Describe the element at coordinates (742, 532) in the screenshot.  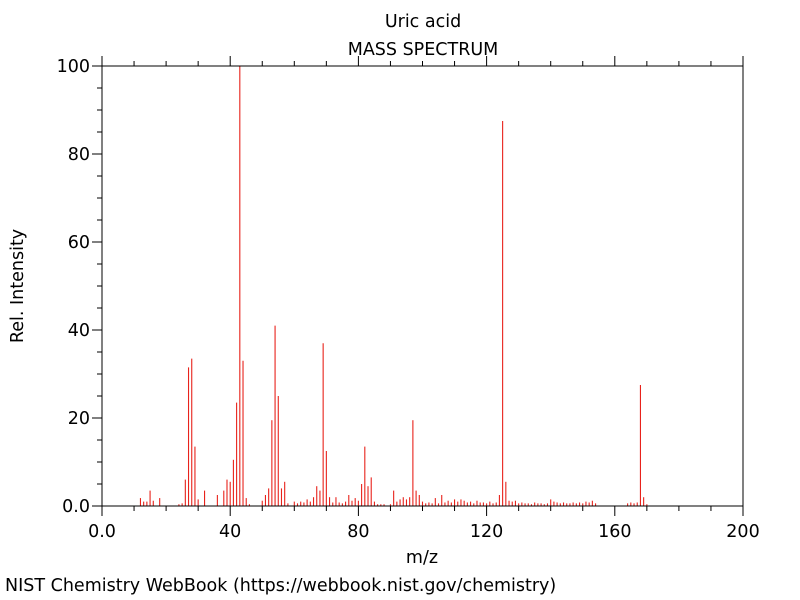
I see `x-tick-label: 200` at that location.